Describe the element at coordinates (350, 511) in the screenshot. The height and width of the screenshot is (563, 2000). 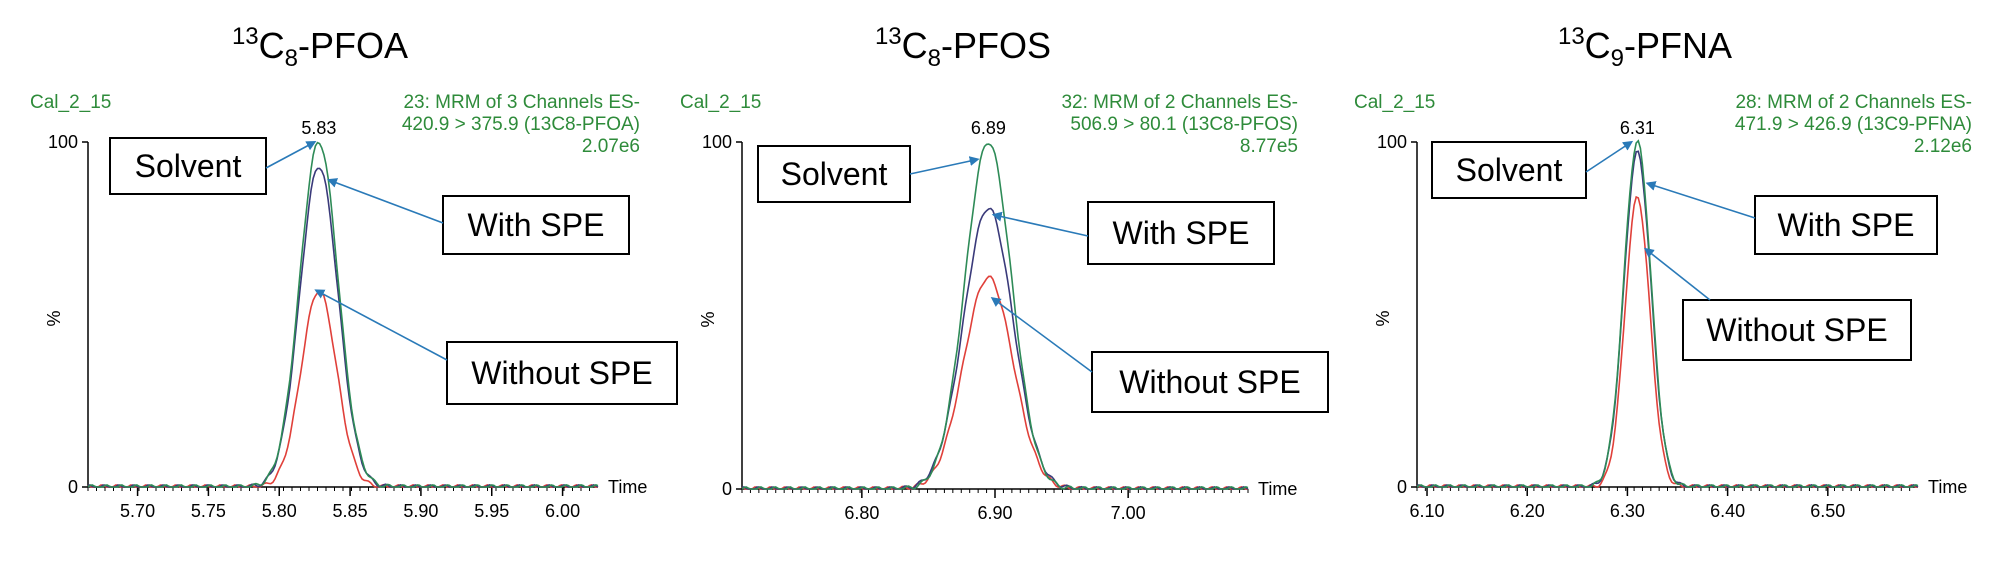
I see `x-tick-label: 5.85` at that location.